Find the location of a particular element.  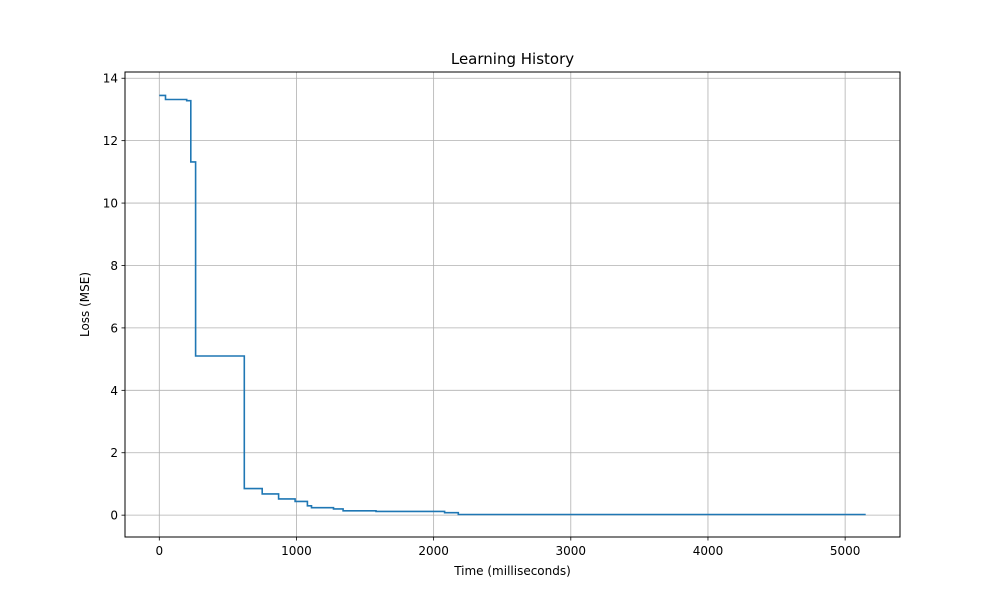

y-tick-label: 14 is located at coordinates (110, 79).